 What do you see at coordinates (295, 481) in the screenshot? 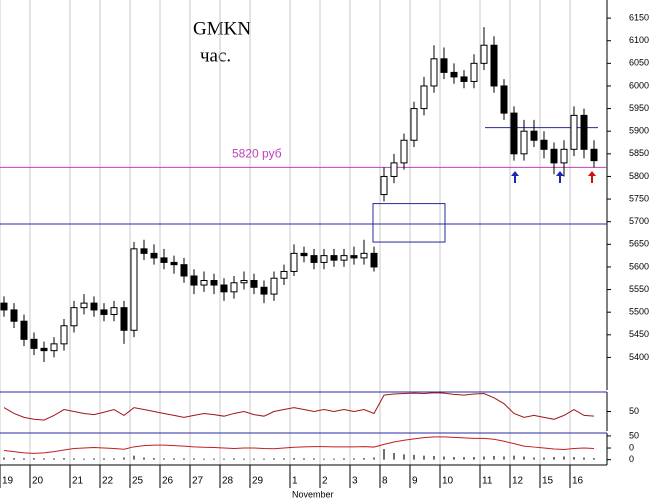
I see `x-tick-label: 1` at bounding box center [295, 481].